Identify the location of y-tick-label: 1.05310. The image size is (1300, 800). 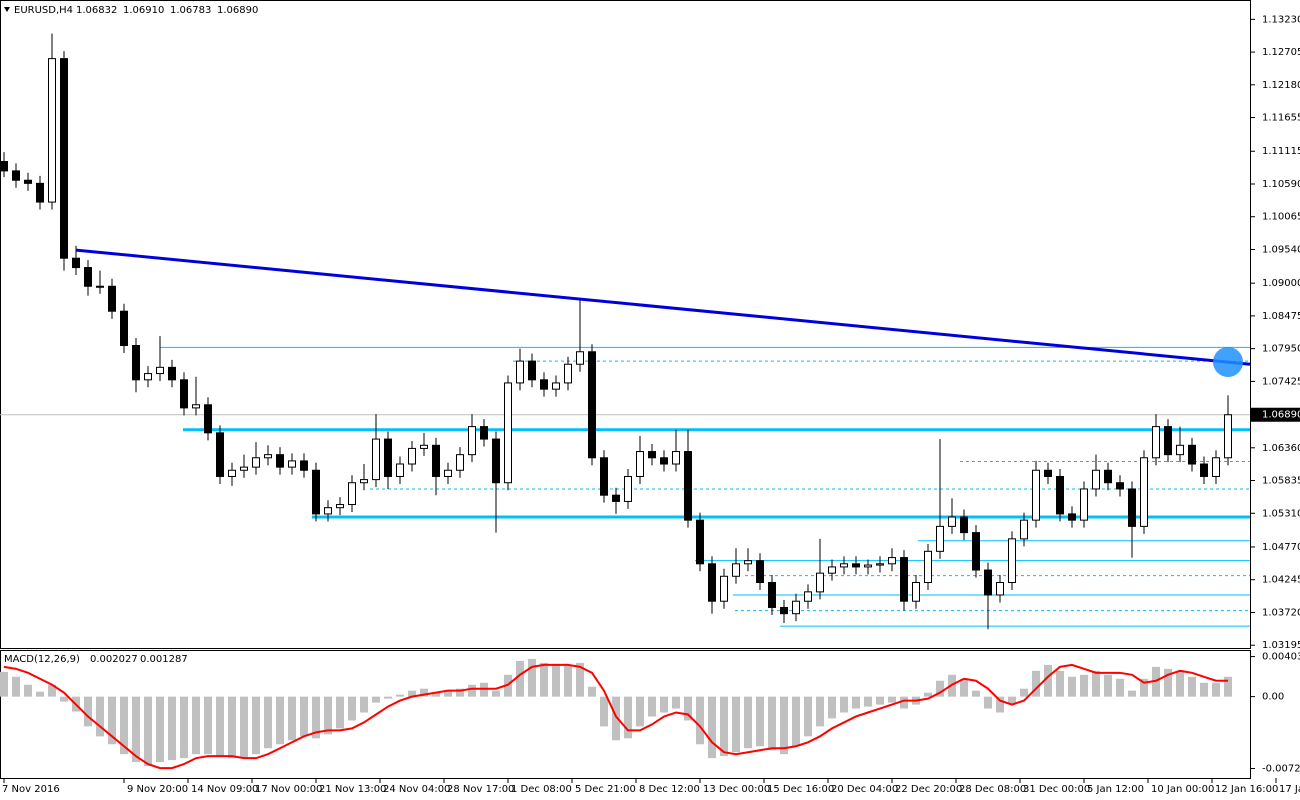
(1281, 513).